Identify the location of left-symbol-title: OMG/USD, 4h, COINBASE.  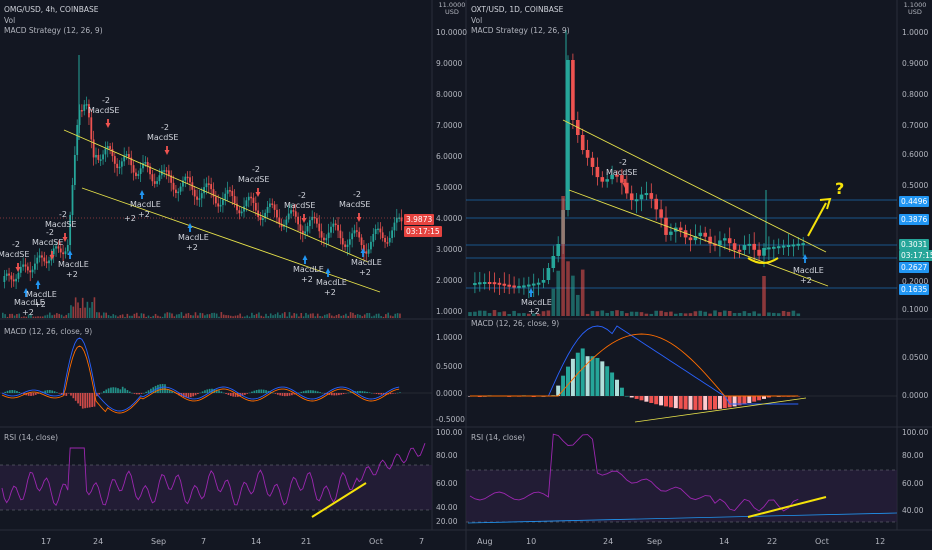
(51, 9).